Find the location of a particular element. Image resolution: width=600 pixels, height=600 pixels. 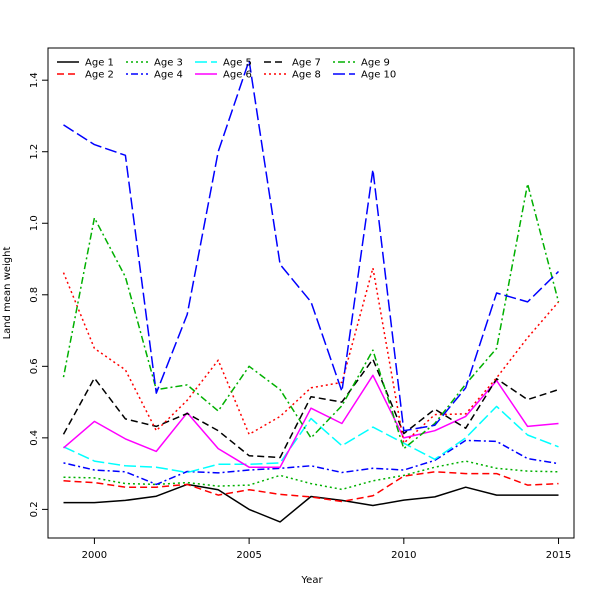

y-tick-label: 0.6 is located at coordinates (34, 366).